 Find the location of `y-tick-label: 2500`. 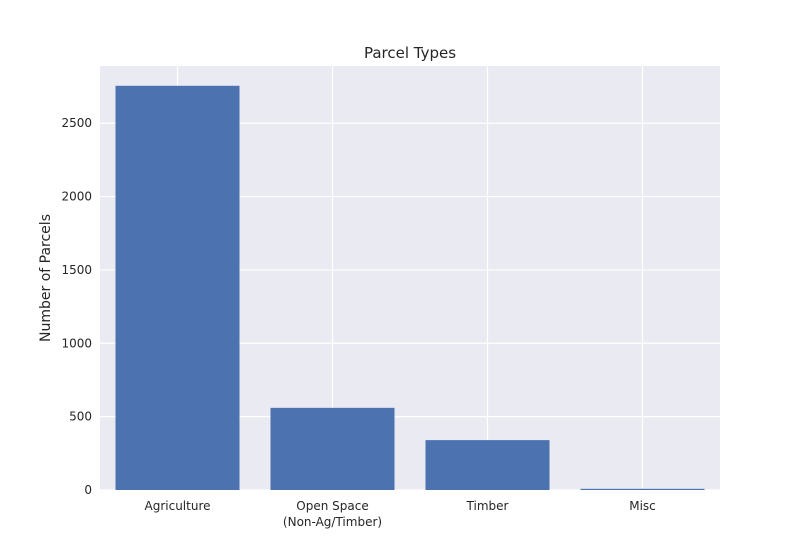

y-tick-label: 2500 is located at coordinates (76, 123).